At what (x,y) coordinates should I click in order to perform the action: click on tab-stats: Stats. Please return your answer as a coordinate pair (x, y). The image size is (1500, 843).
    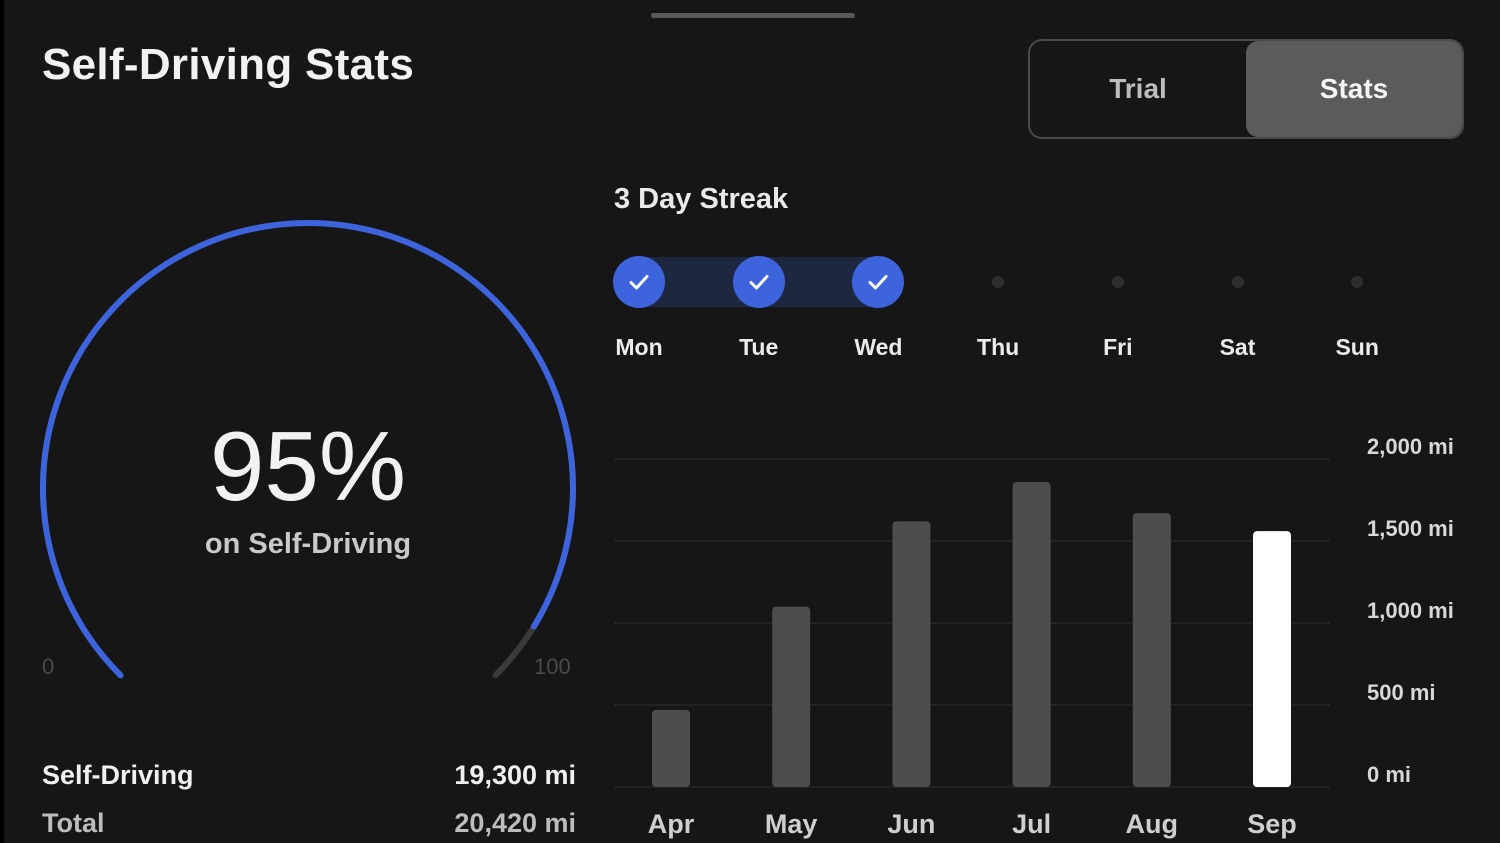
    Looking at the image, I should click on (1354, 89).